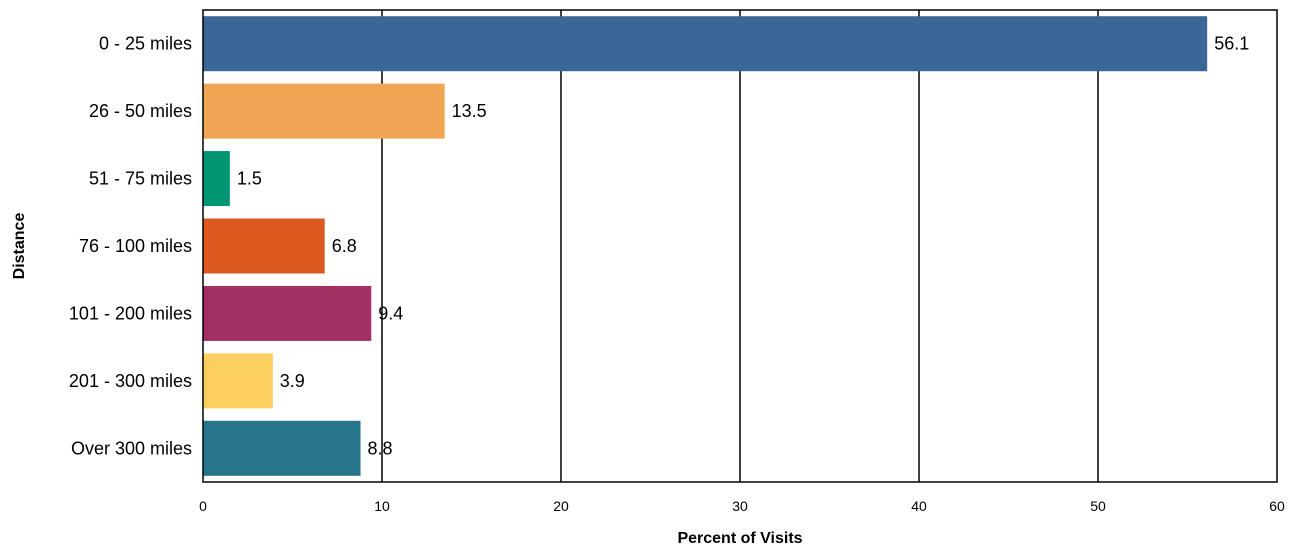  I want to click on x-tick-label: 30, so click(740, 506).